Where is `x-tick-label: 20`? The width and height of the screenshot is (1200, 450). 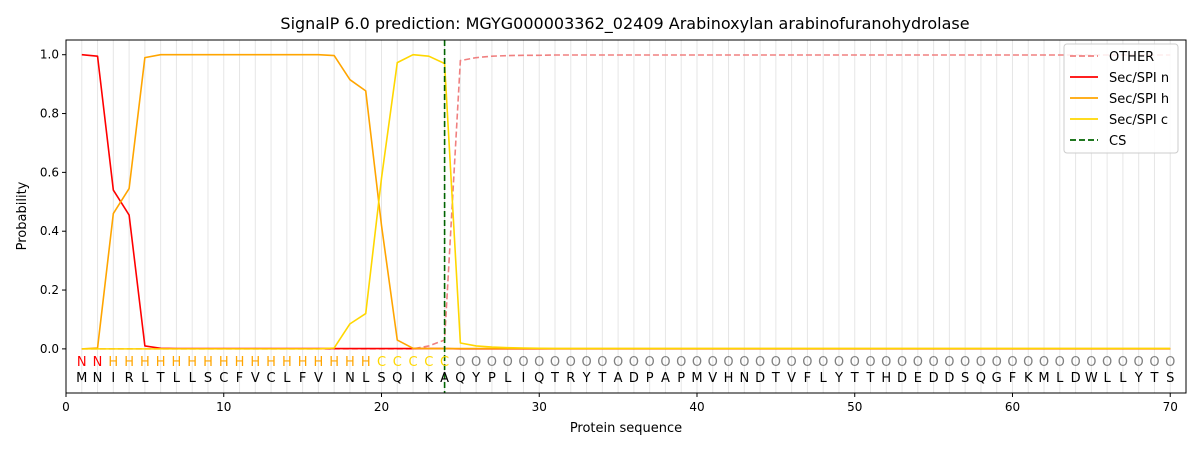 x-tick-label: 20 is located at coordinates (381, 407).